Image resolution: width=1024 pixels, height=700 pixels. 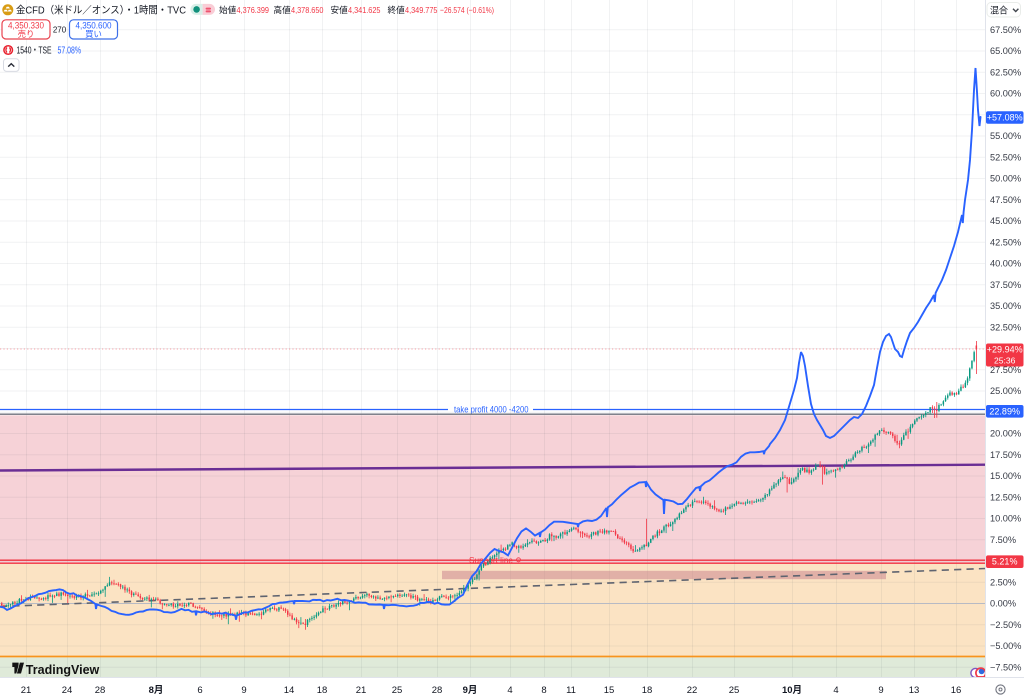 I want to click on svg-text: 37.50%, so click(x=1005, y=285).